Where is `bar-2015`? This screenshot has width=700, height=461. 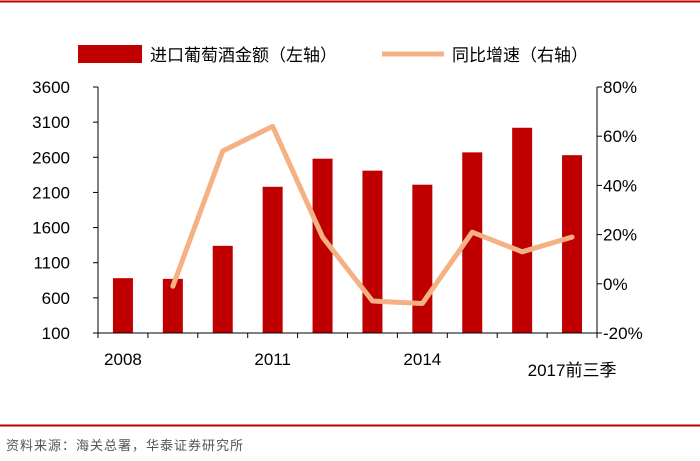
bar-2015 is located at coordinates (472, 242).